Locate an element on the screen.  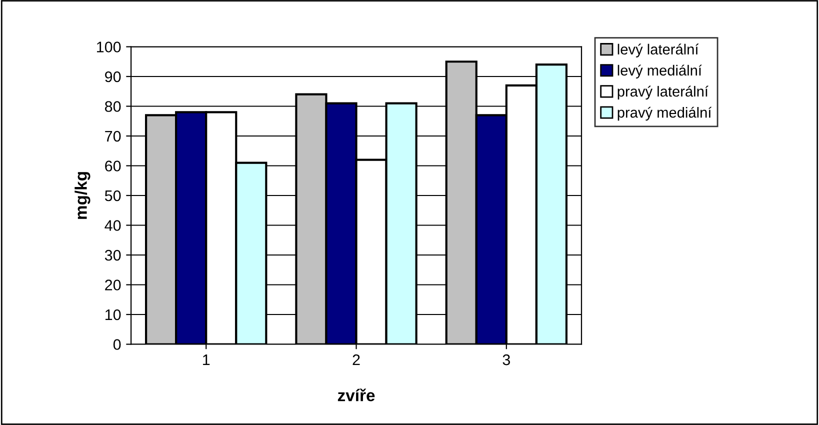
y-tick-label: 80 is located at coordinates (112, 106).